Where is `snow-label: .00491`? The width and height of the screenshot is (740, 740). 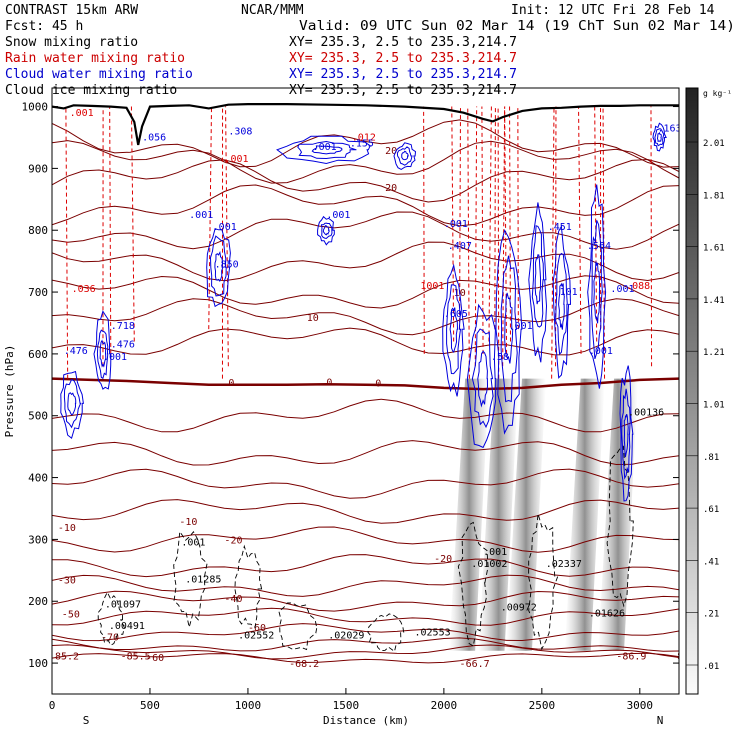 snow-label: .00491 is located at coordinates (127, 626).